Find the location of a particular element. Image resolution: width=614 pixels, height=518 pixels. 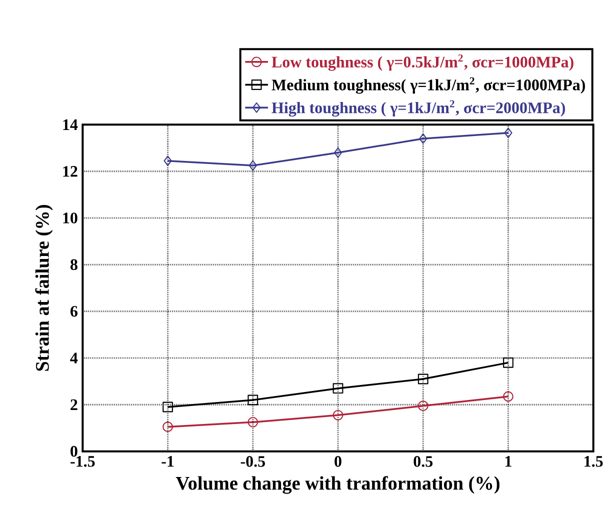

legend-label: High toughness ( γ=1kJ/m$^{2}$, σcr=2000MPa) is located at coordinates (418, 108).